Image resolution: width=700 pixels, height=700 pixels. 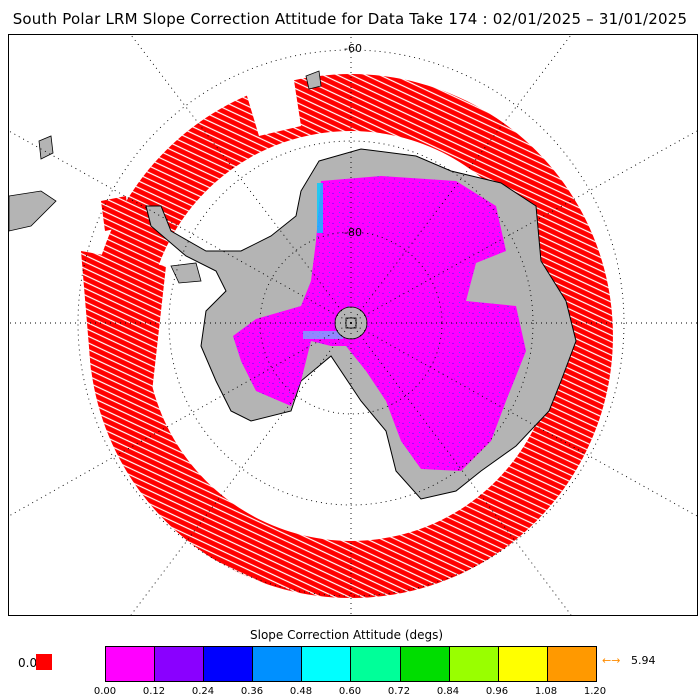 What do you see at coordinates (497, 691) in the screenshot?
I see `colorbar-tick-label: 0.96` at bounding box center [497, 691].